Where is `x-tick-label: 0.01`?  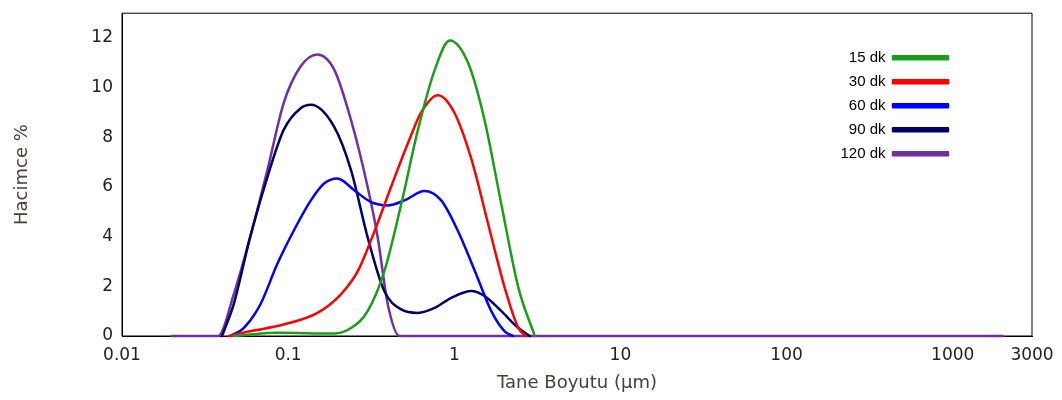 x-tick-label: 0.01 is located at coordinates (122, 353).